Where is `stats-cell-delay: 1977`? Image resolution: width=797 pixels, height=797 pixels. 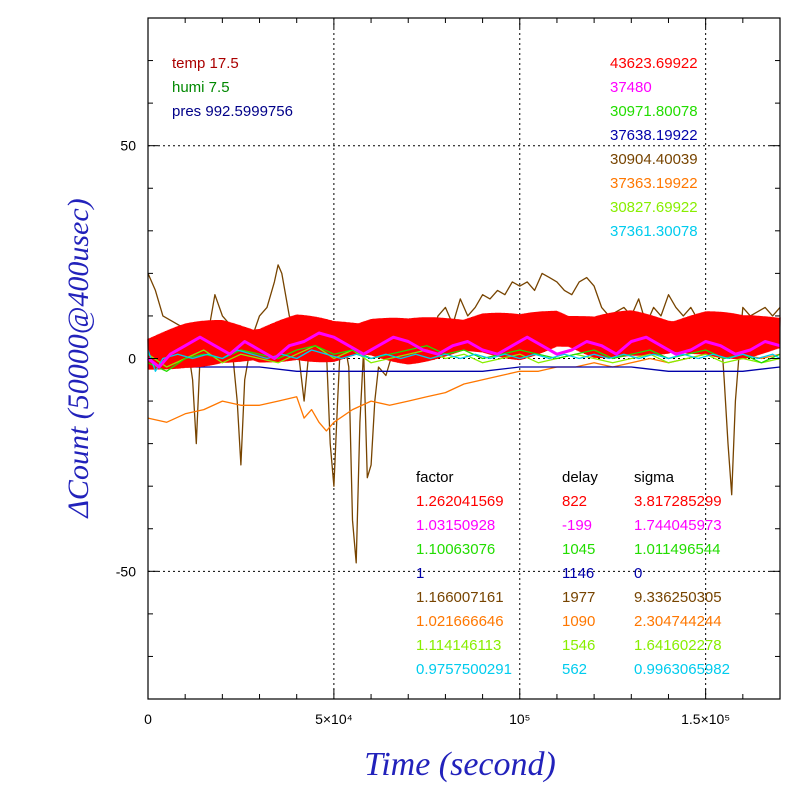
stats-cell-delay: 1977 is located at coordinates (578, 597).